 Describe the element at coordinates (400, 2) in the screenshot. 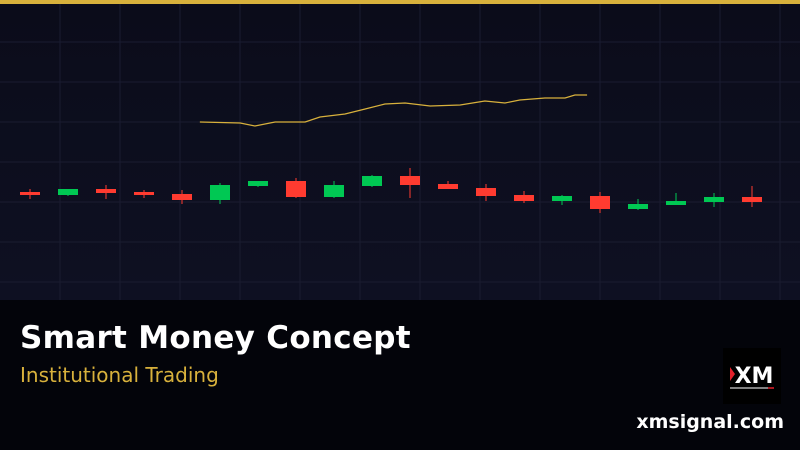

I see `accent-top-bar` at that location.